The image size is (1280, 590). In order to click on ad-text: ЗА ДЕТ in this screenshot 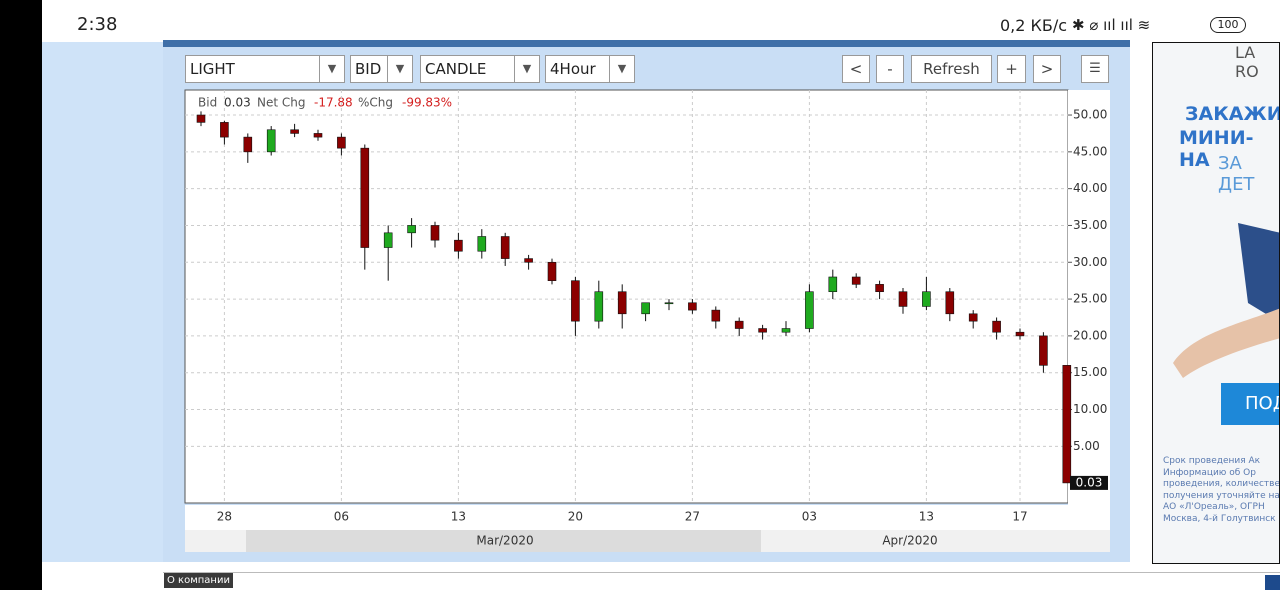, I will do `click(1236, 174)`.